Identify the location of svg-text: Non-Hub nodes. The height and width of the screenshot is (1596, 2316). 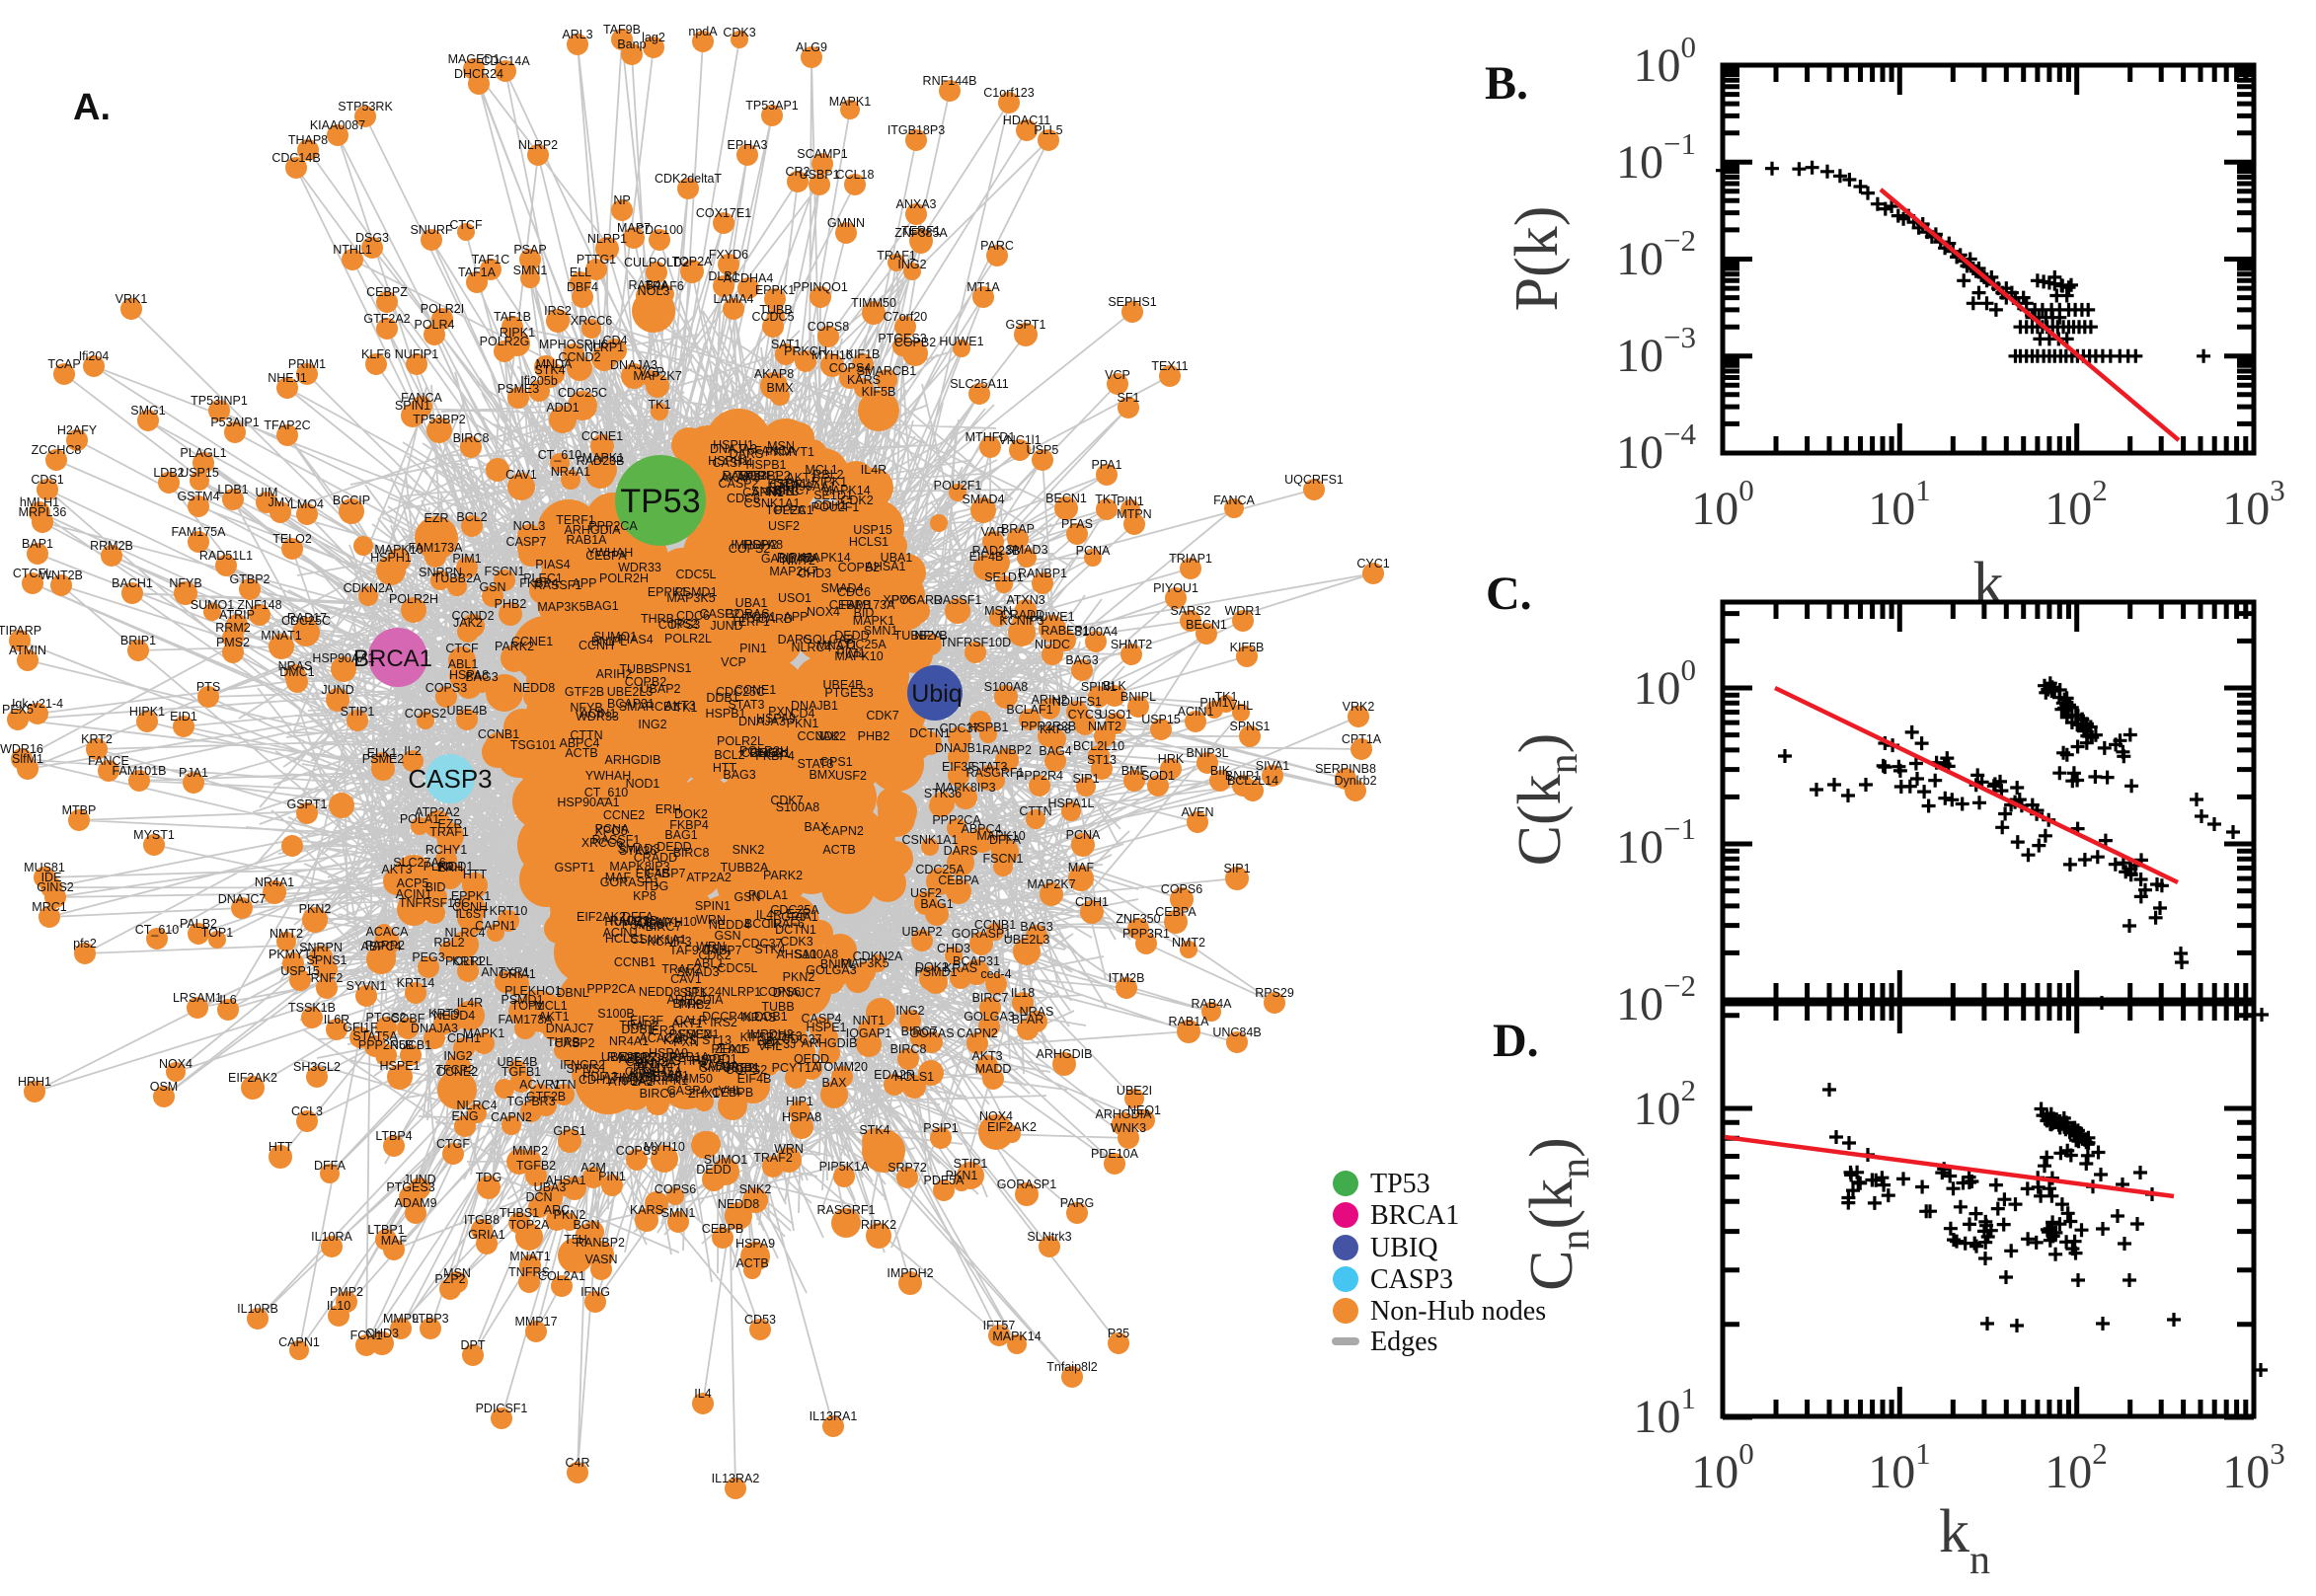
(1458, 1311).